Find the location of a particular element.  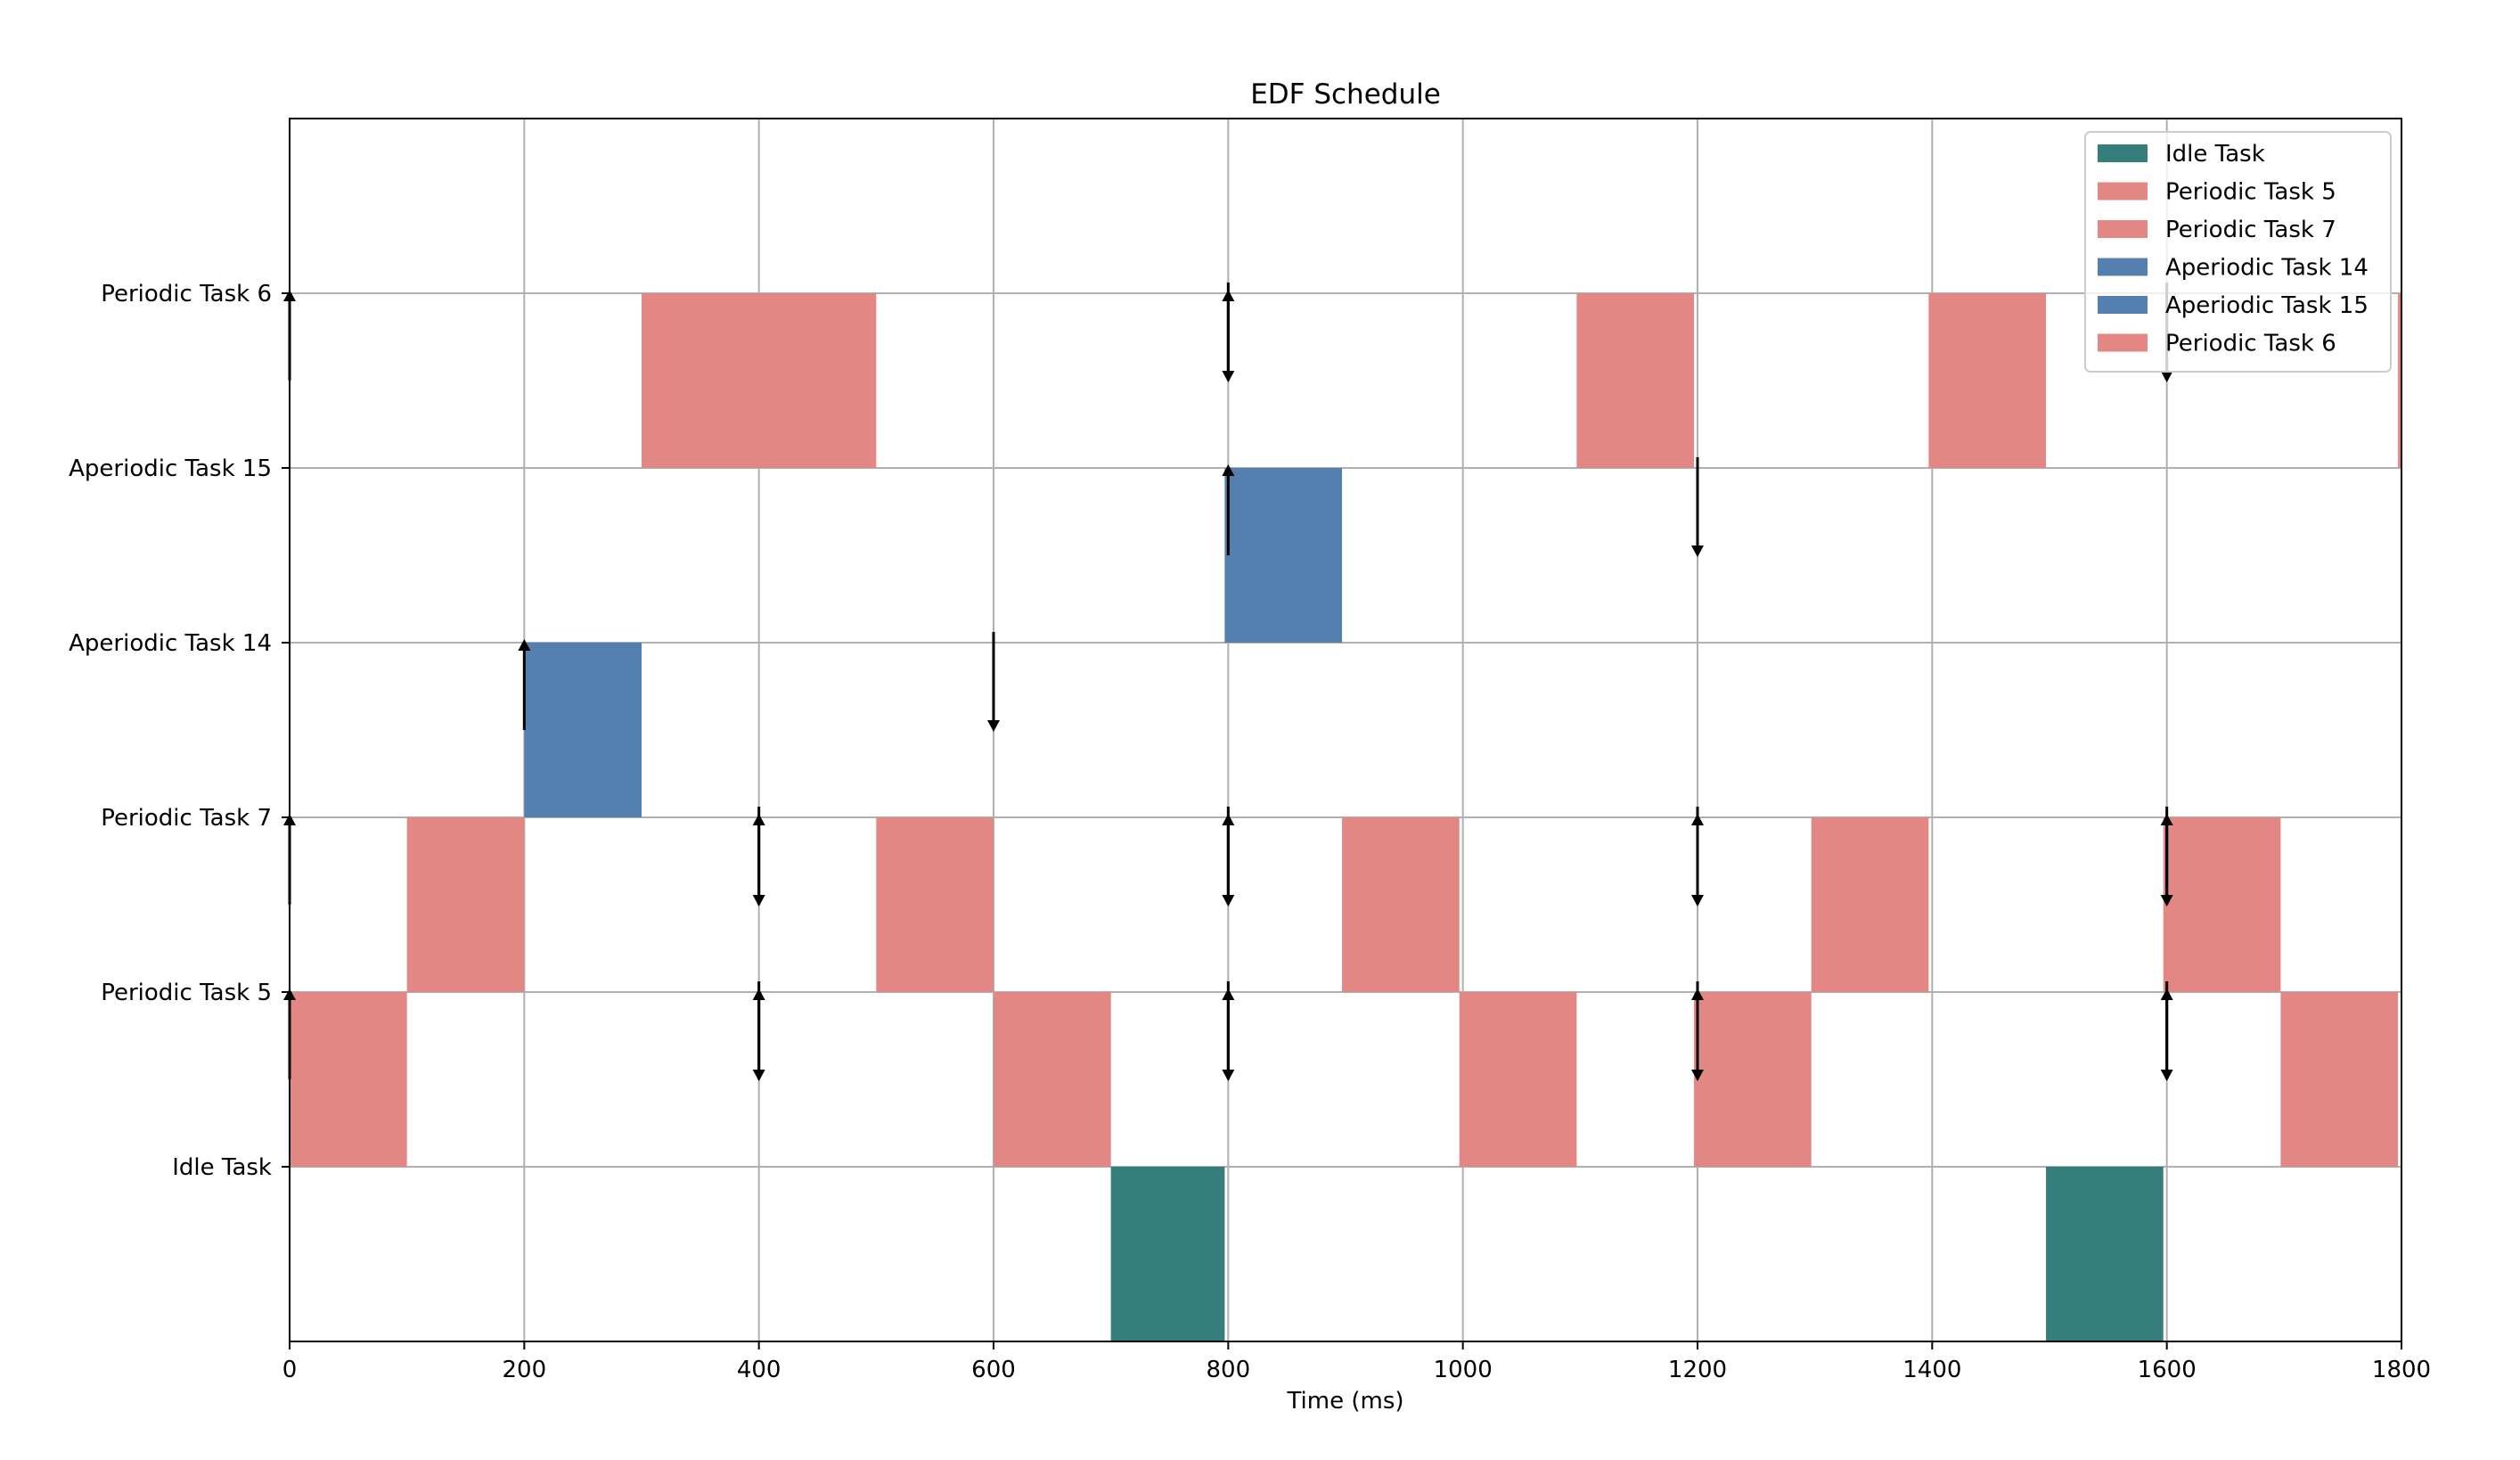

legend-label: Periodic Task 7 is located at coordinates (2250, 230).